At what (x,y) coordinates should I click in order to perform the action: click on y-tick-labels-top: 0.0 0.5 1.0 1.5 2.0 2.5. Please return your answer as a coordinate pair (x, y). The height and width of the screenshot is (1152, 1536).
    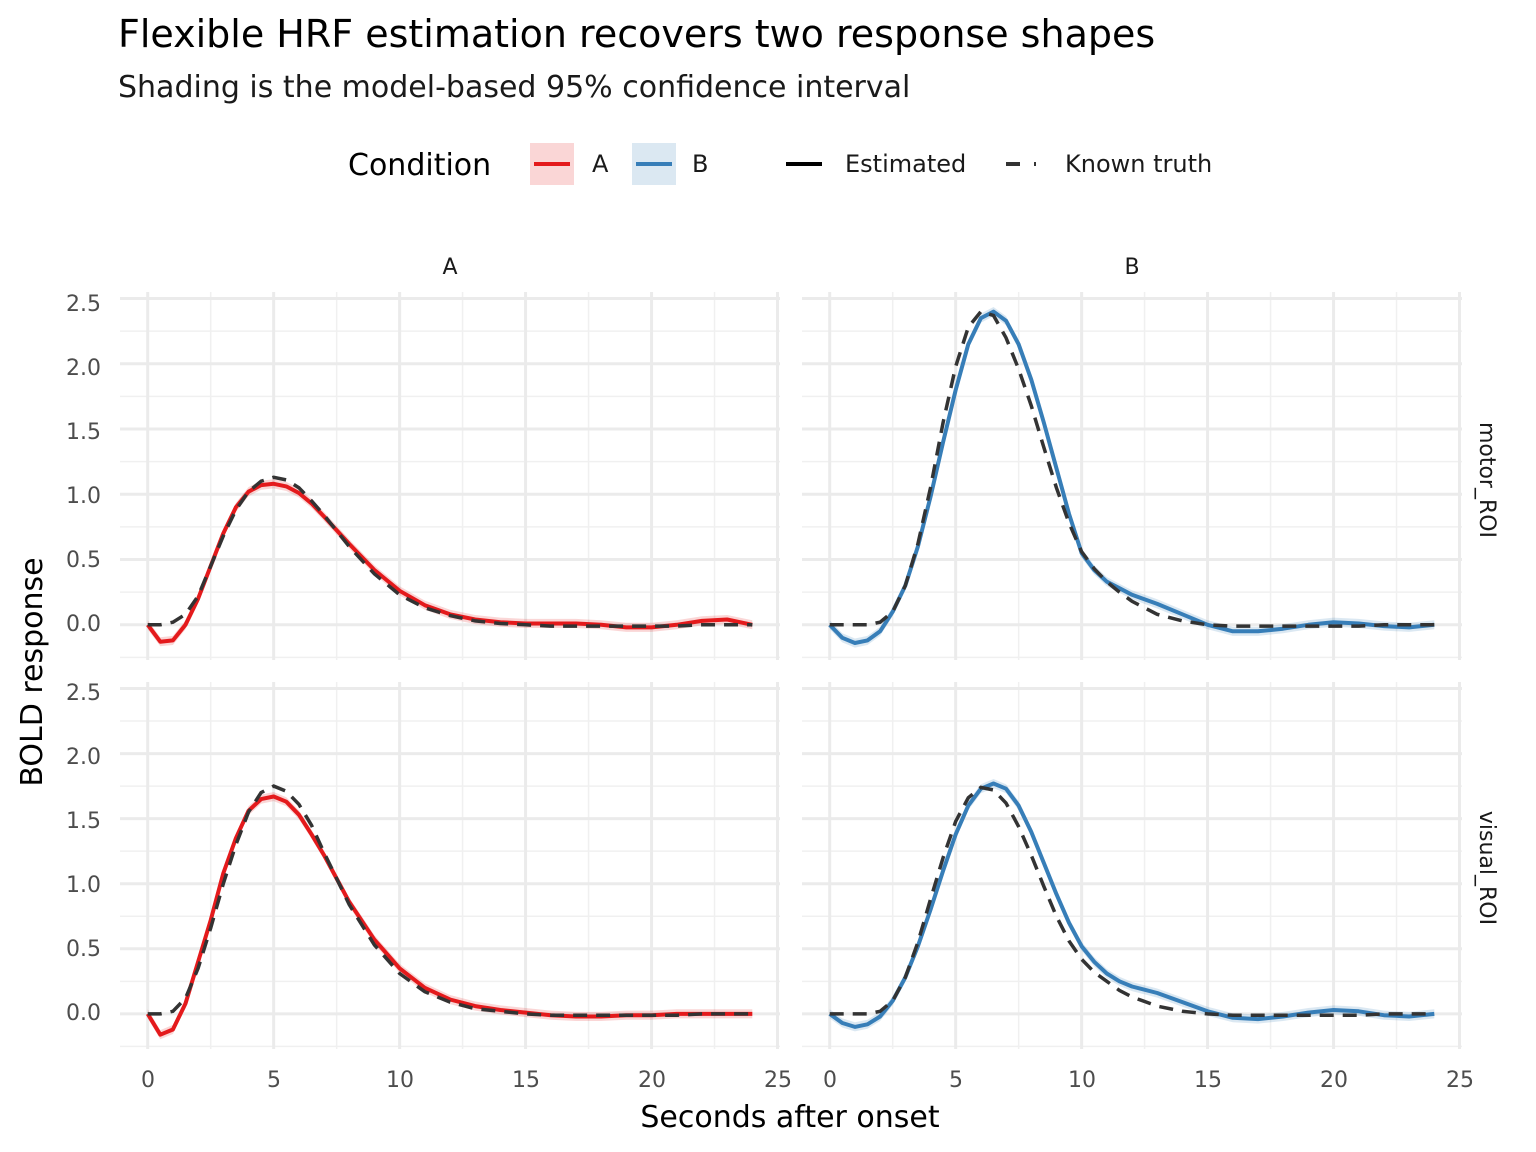
    Looking at the image, I should click on (83, 464).